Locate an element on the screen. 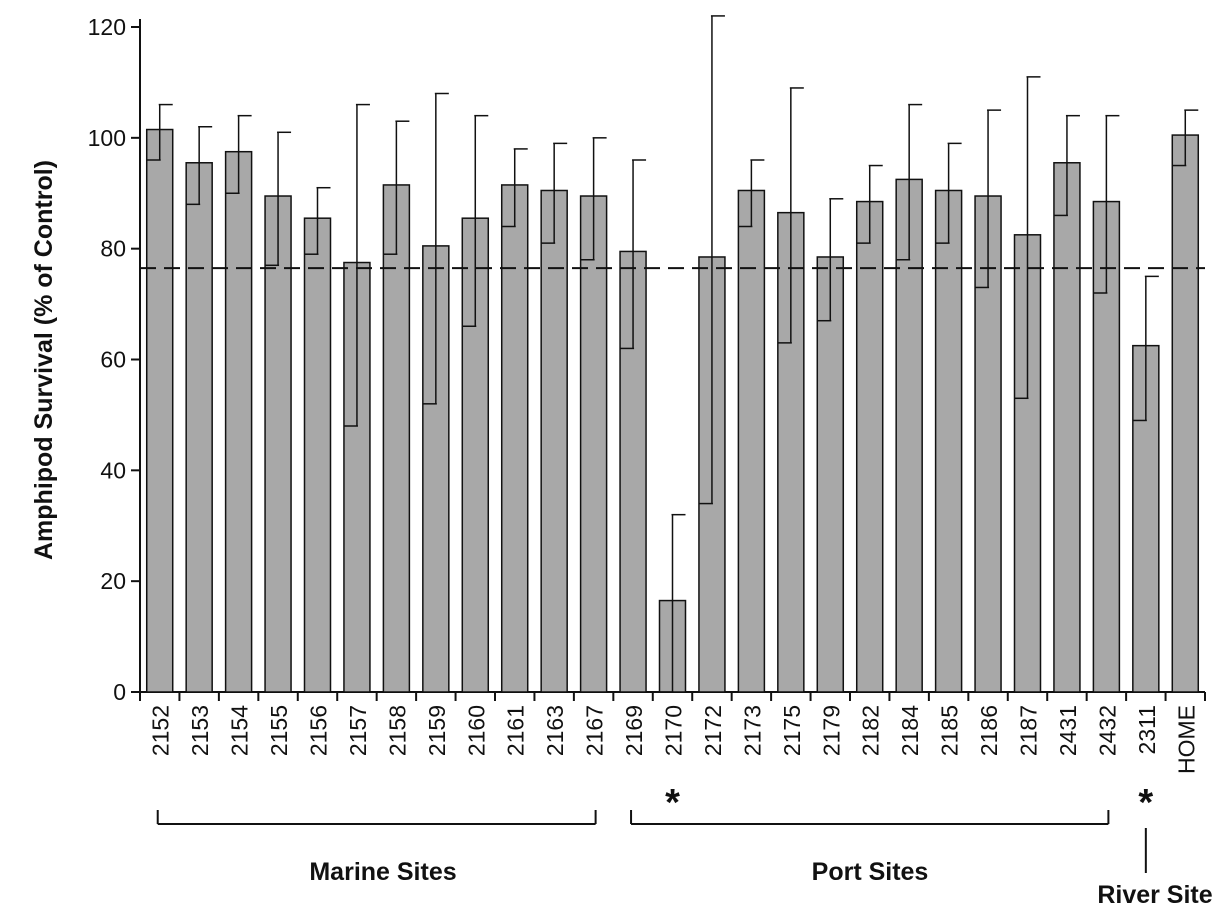 The image size is (1218, 909). x-tick-label-2182: 2182 is located at coordinates (871, 730).